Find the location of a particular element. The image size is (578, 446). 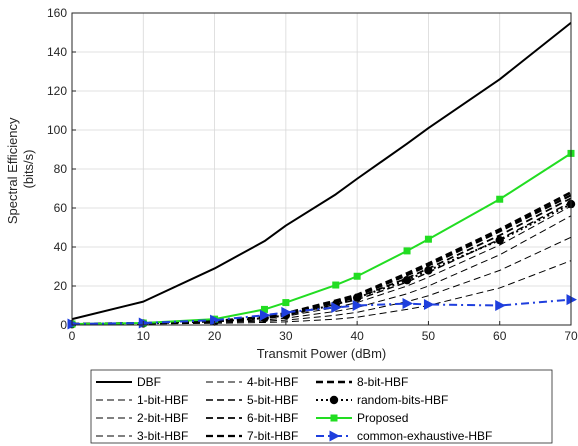

legend-entry-6-bit-hbf: 6-bit-HBF is located at coordinates (252, 418).